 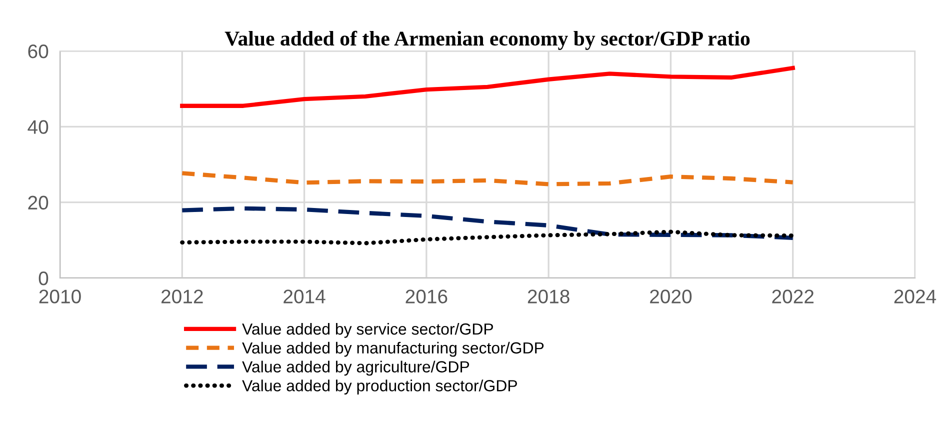 I want to click on x-tick-label: 2010, so click(x=60, y=297).